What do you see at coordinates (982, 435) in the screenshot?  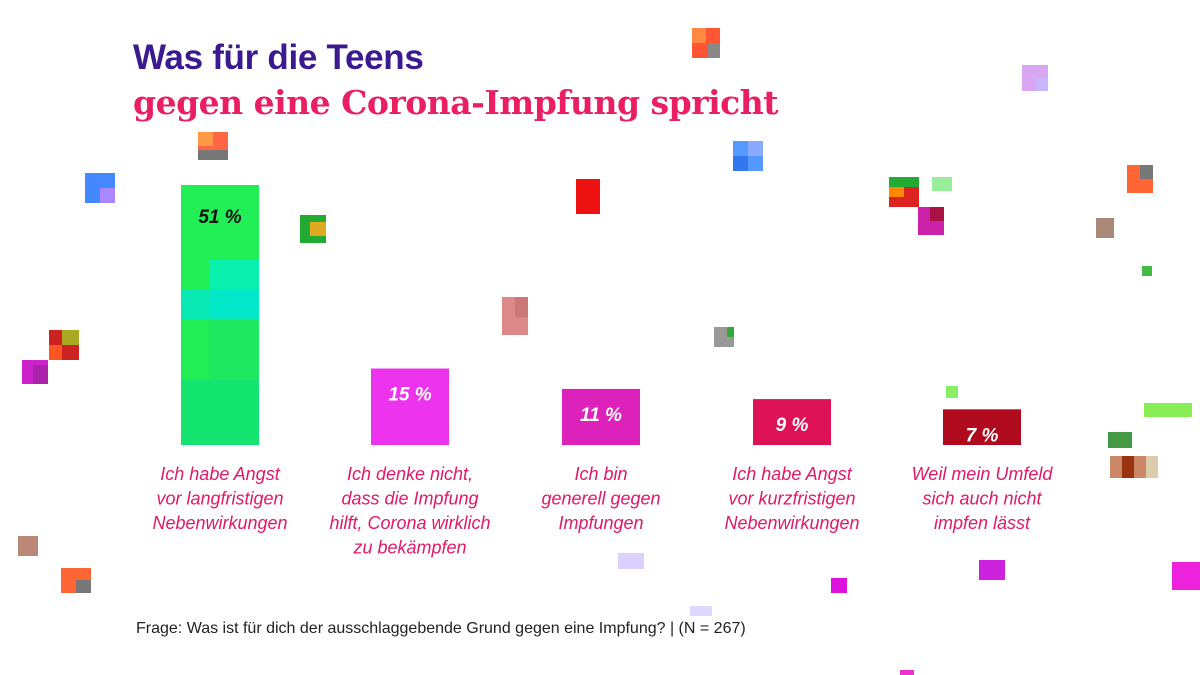 I see `bar-value-label-5: 7 %` at bounding box center [982, 435].